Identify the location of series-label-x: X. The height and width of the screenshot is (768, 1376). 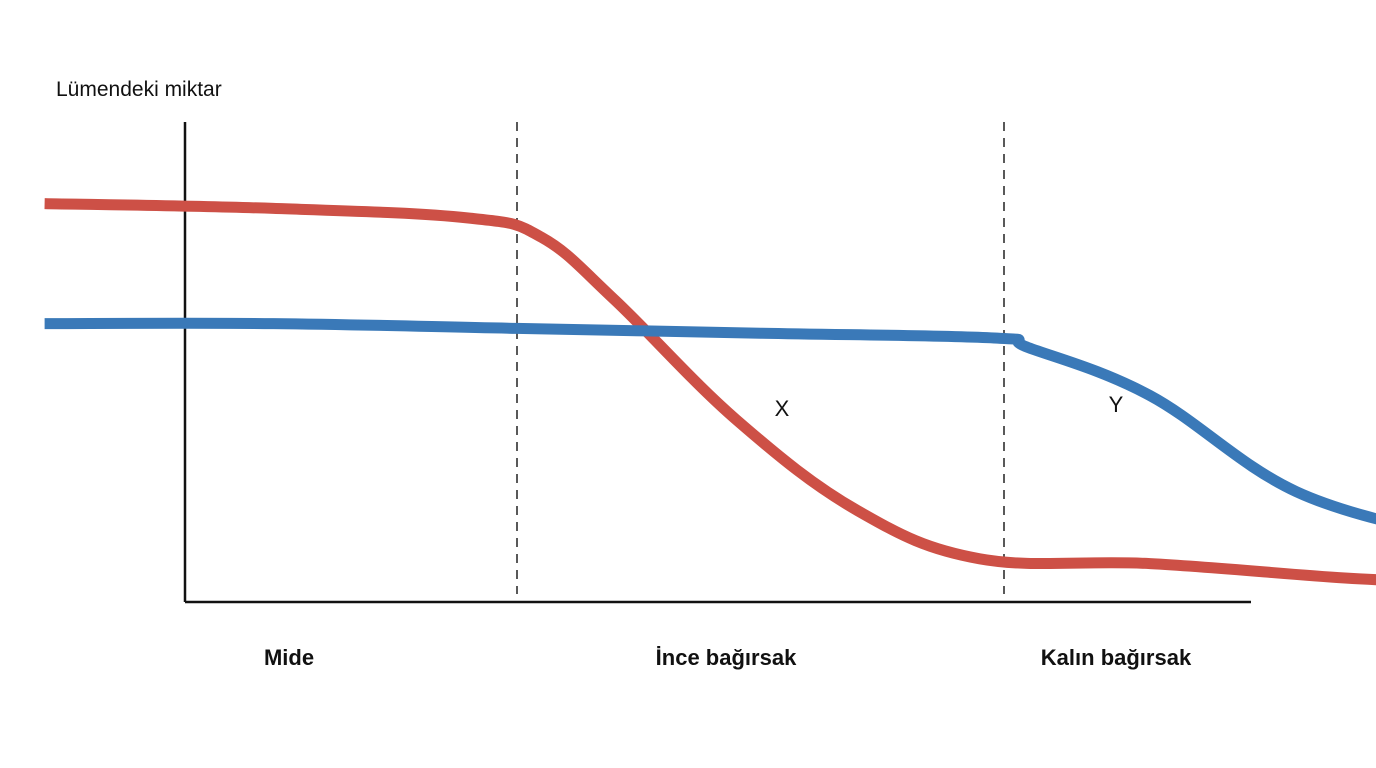
(782, 408).